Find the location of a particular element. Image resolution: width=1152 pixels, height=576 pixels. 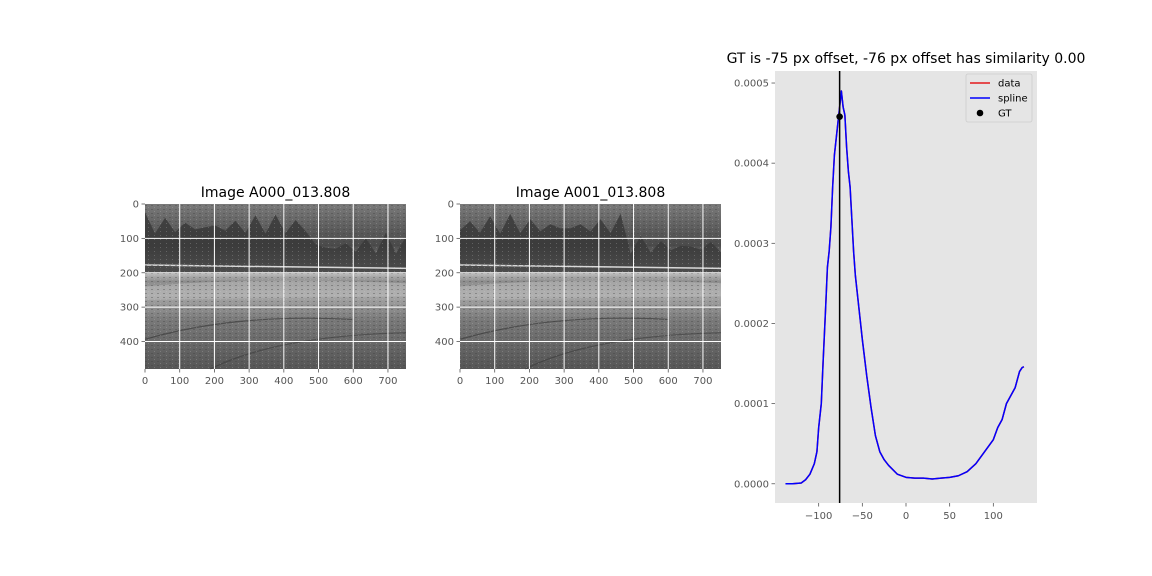

y-ticks-a000: 0 100 200 300 400 is located at coordinates (132, 274).